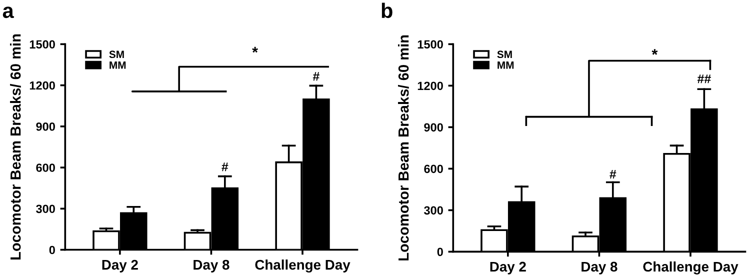  What do you see at coordinates (387, 10) in the screenshot?
I see `chart-title: b` at bounding box center [387, 10].